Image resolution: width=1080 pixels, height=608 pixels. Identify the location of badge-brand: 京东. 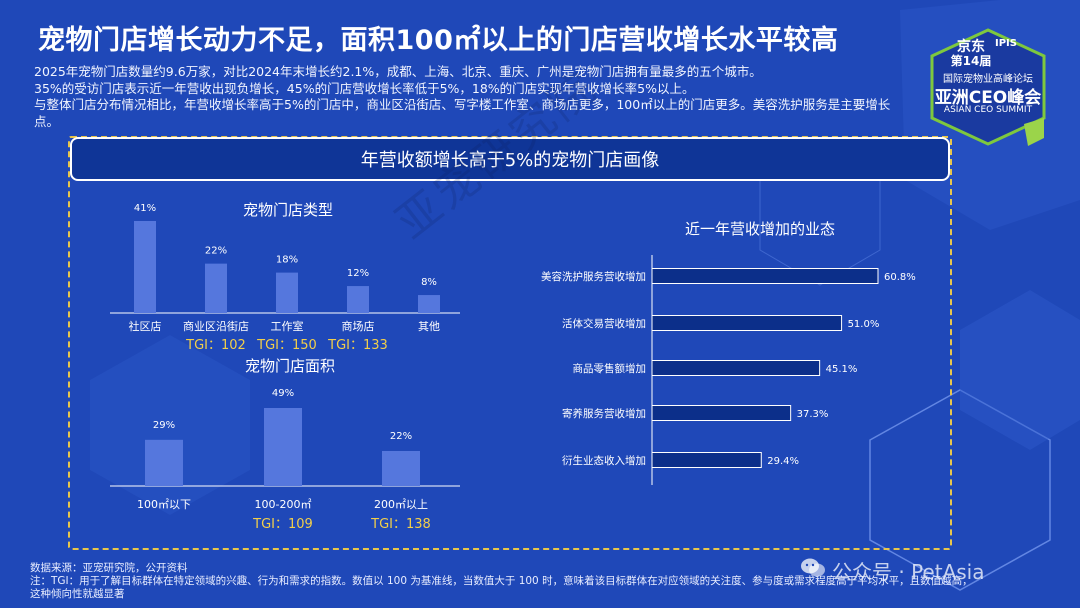
(971, 47).